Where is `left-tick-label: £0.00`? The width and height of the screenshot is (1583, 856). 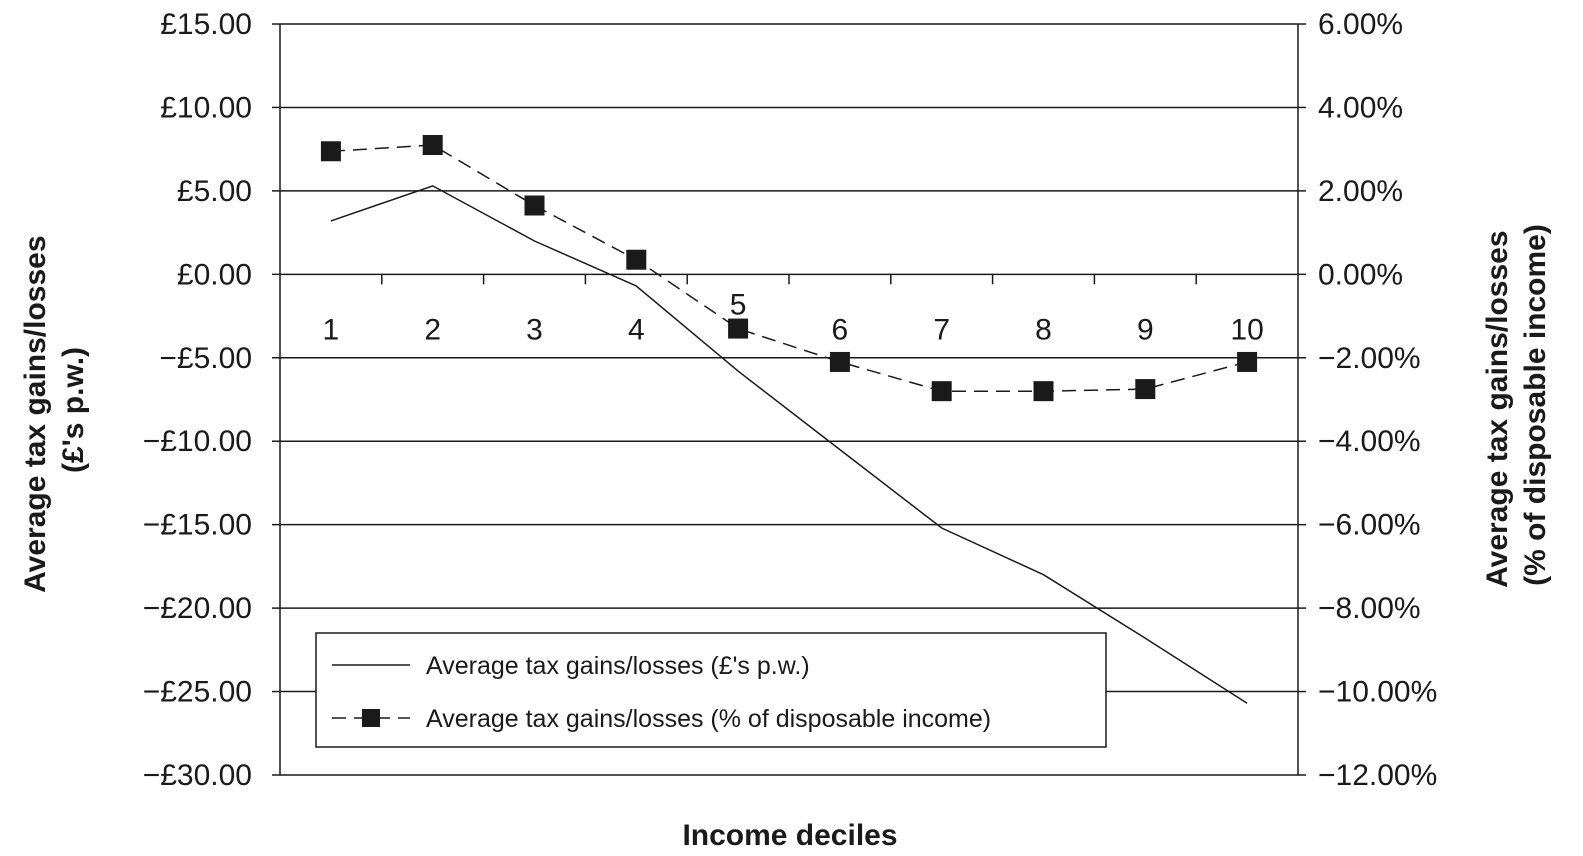
left-tick-label: £0.00 is located at coordinates (214, 274).